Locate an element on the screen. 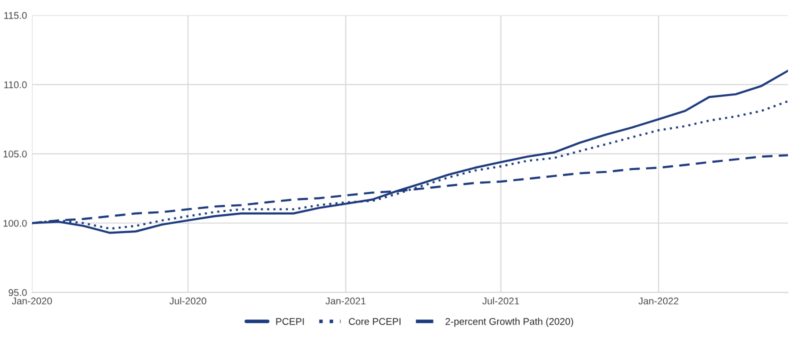 The height and width of the screenshot is (340, 800). y-tick-label: 115.0 is located at coordinates (15, 15).